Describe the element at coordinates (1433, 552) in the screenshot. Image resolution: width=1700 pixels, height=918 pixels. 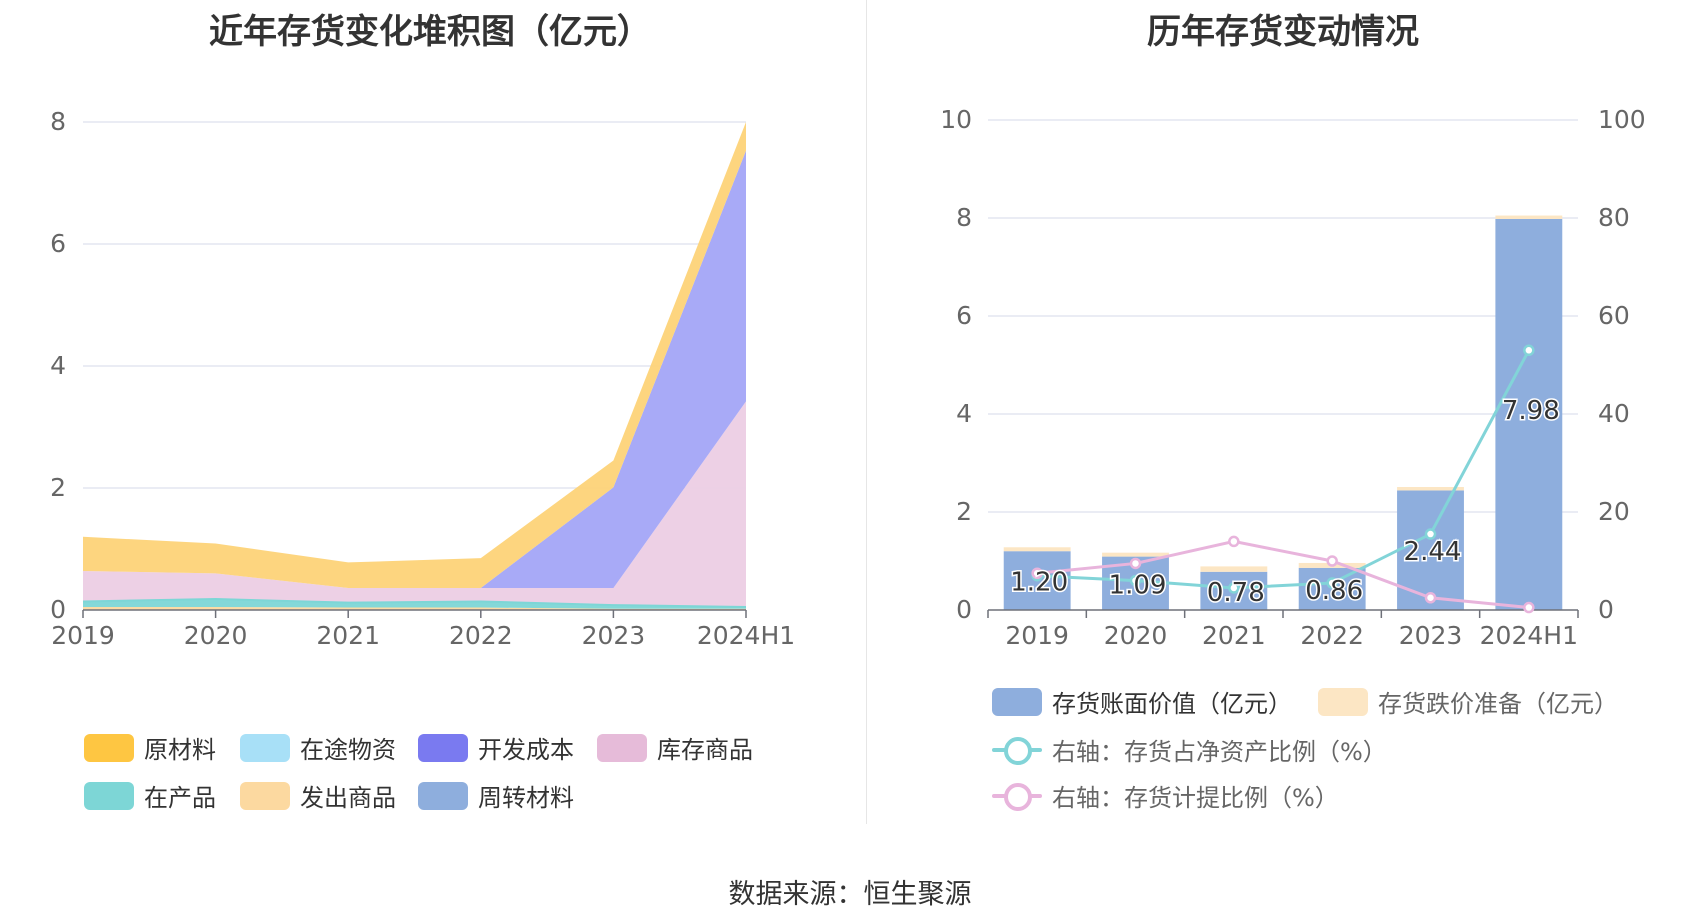
I see `bar-value-label: 2.44` at that location.